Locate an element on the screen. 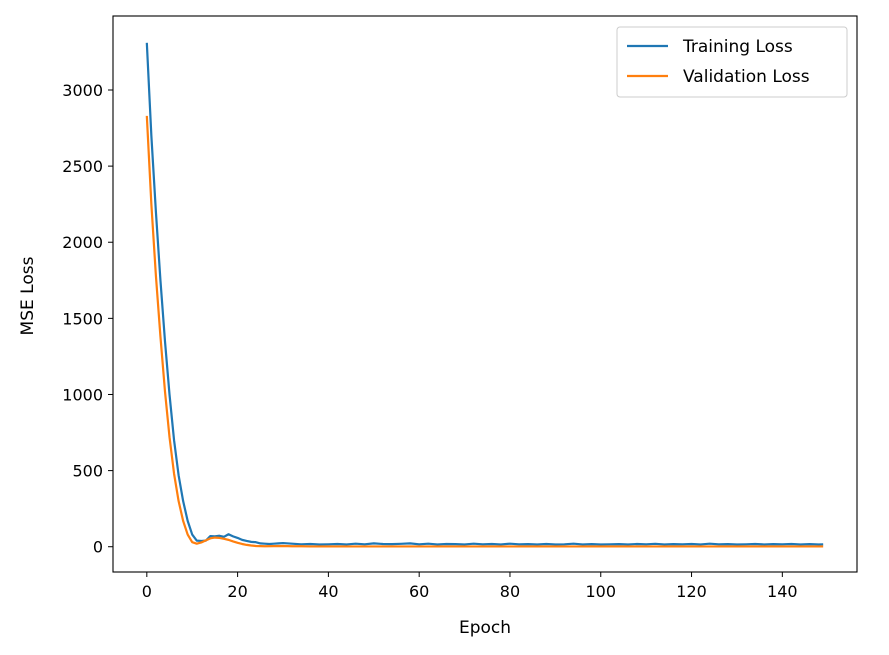  x-tick-label: 40 is located at coordinates (328, 591).